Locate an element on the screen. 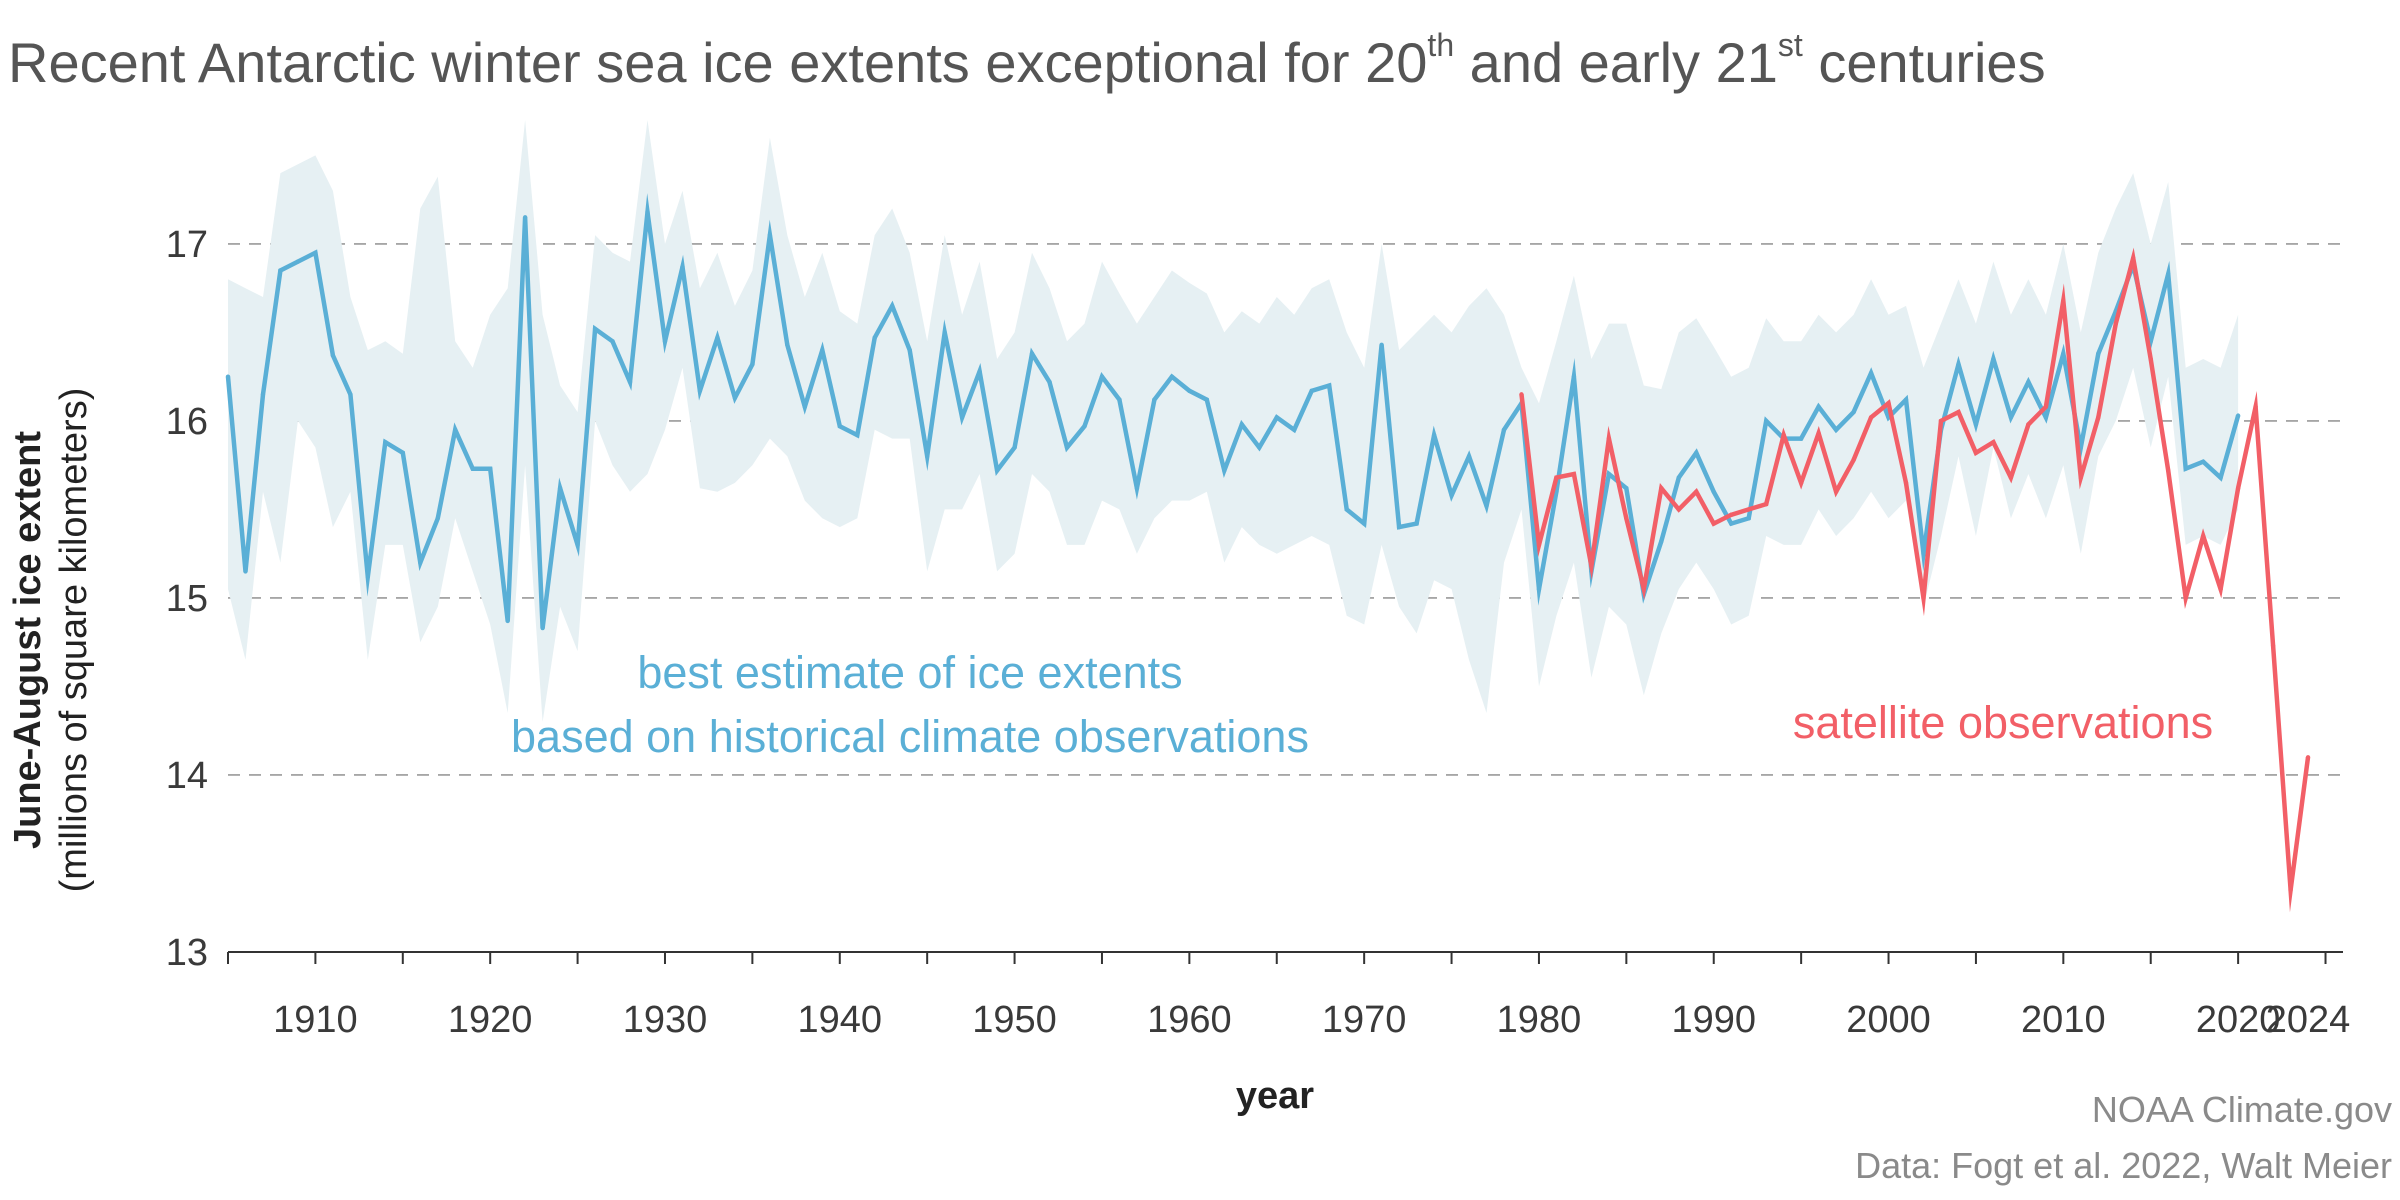 This screenshot has height=1200, width=2400. x-tick-label-1980: 1980 is located at coordinates (1539, 1020).